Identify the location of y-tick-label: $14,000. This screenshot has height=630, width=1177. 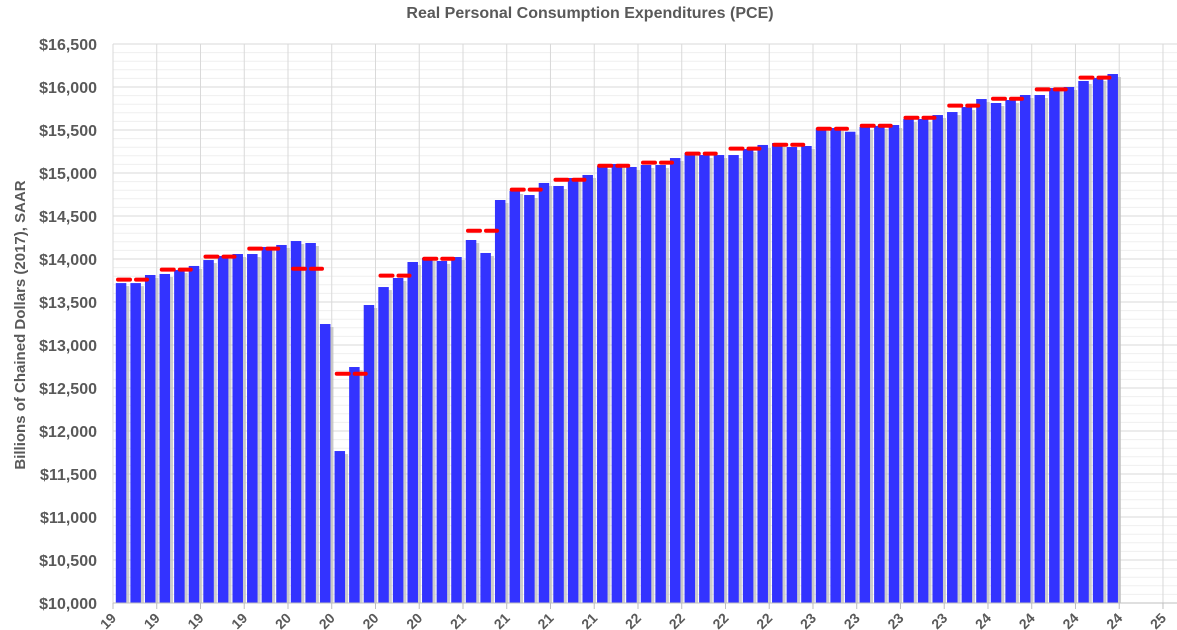
(68, 260).